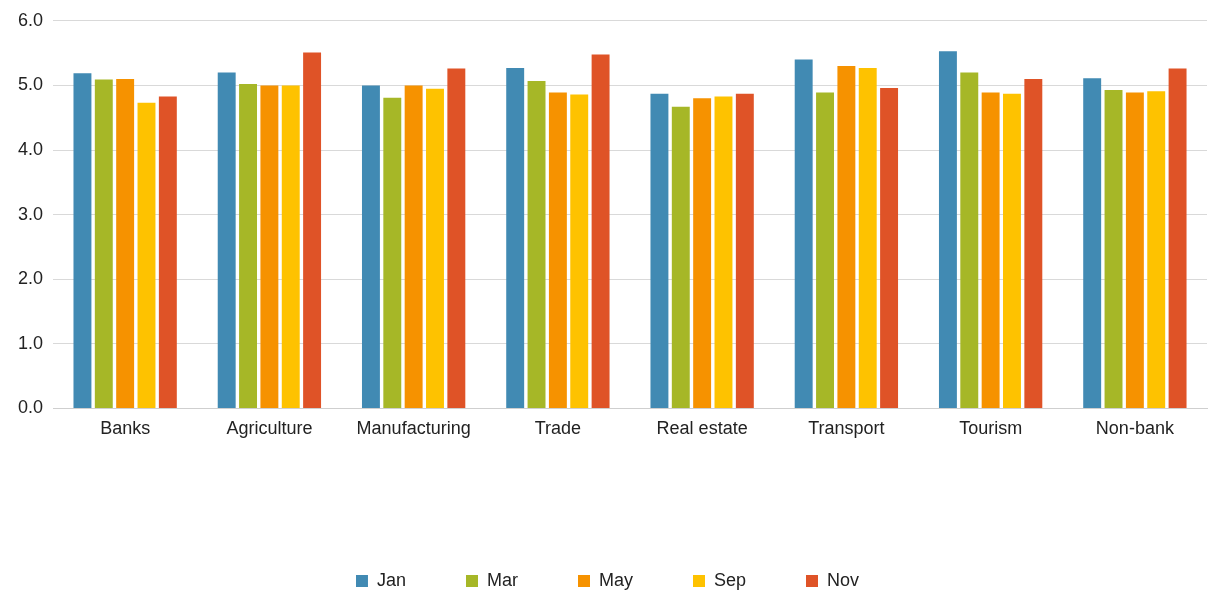 The width and height of the screenshot is (1217, 602). Describe the element at coordinates (991, 428) in the screenshot. I see `x-tick-label: Tourism` at that location.